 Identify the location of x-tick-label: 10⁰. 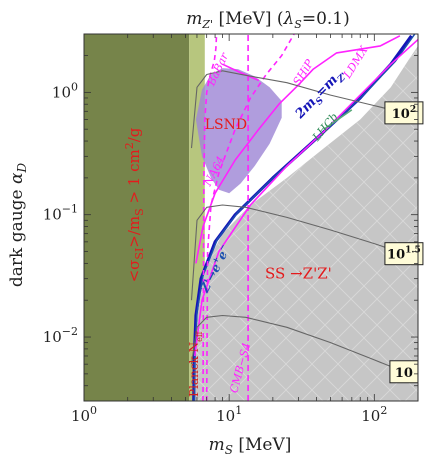
(84, 414).